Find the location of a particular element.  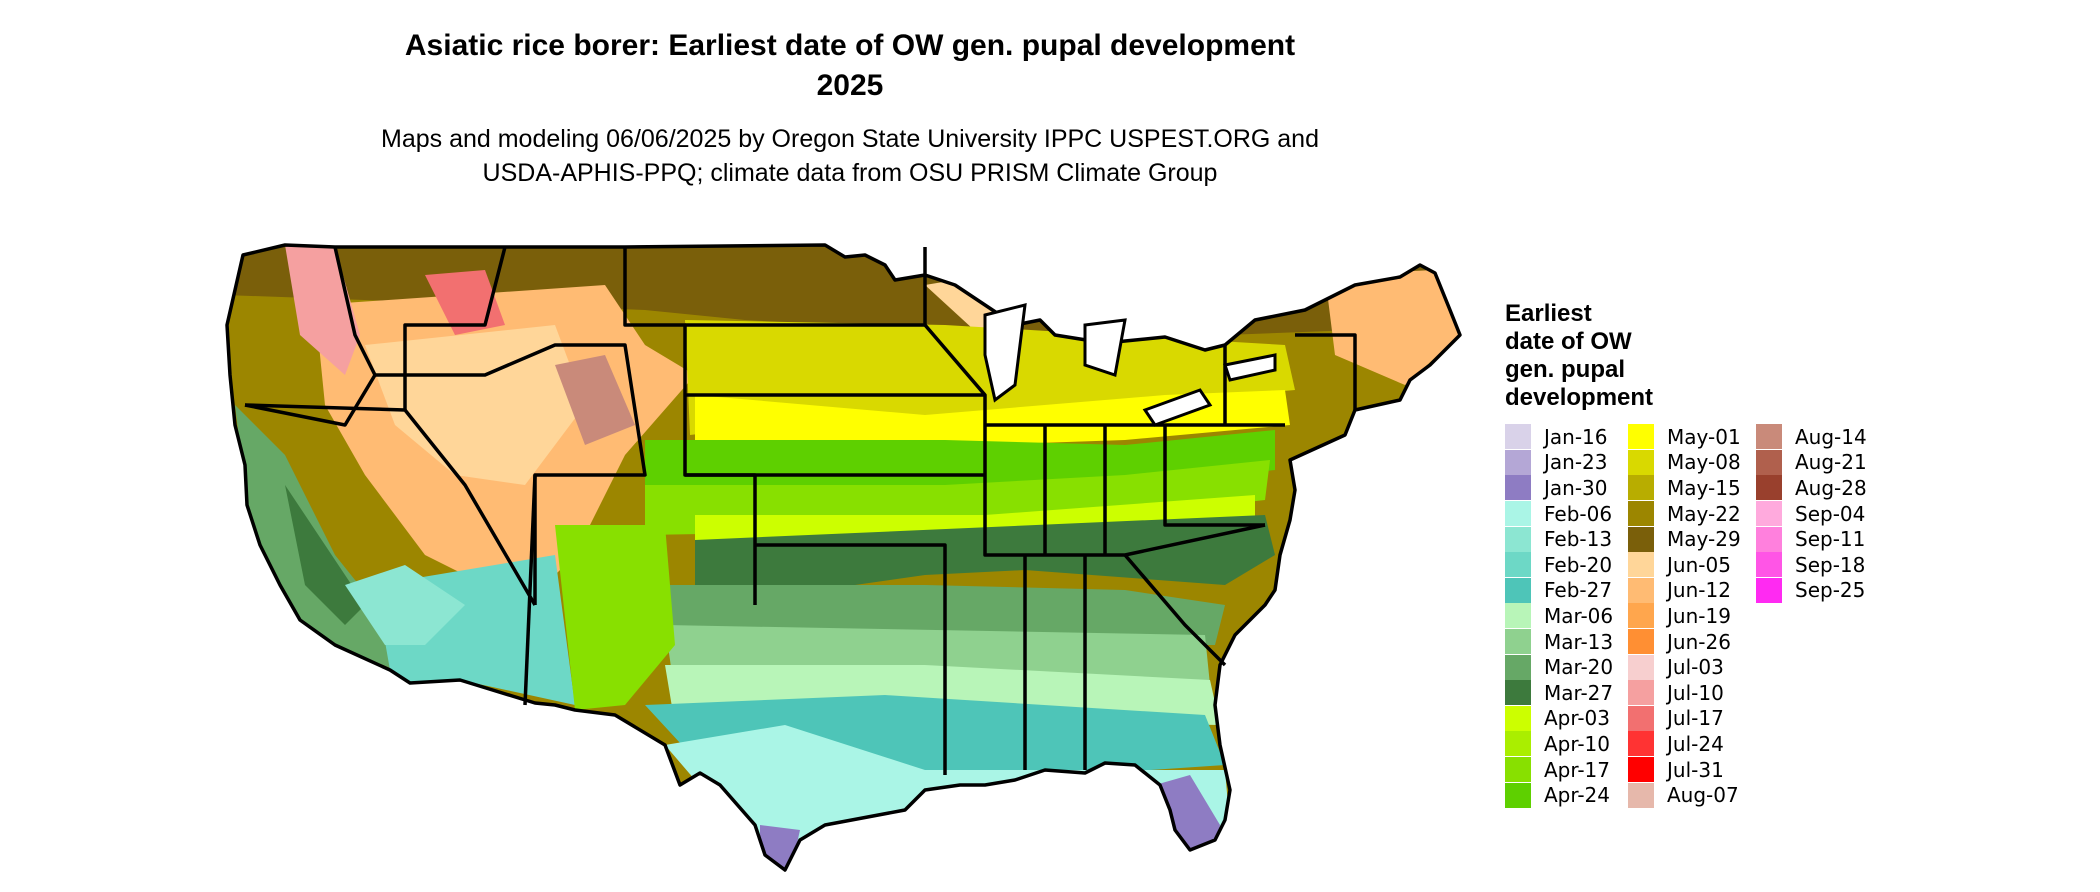

band-feb-13-southwest is located at coordinates (405, 605).